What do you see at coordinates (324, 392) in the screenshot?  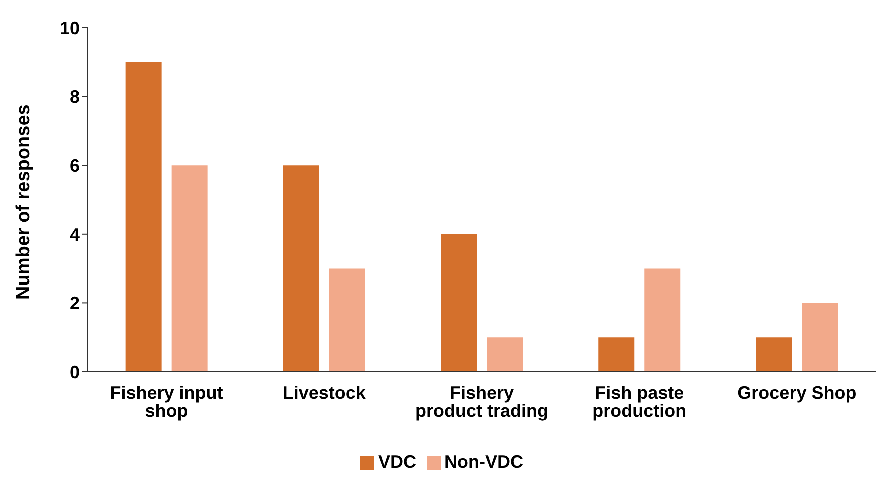 I see `x-tick-label: Livestock` at bounding box center [324, 392].